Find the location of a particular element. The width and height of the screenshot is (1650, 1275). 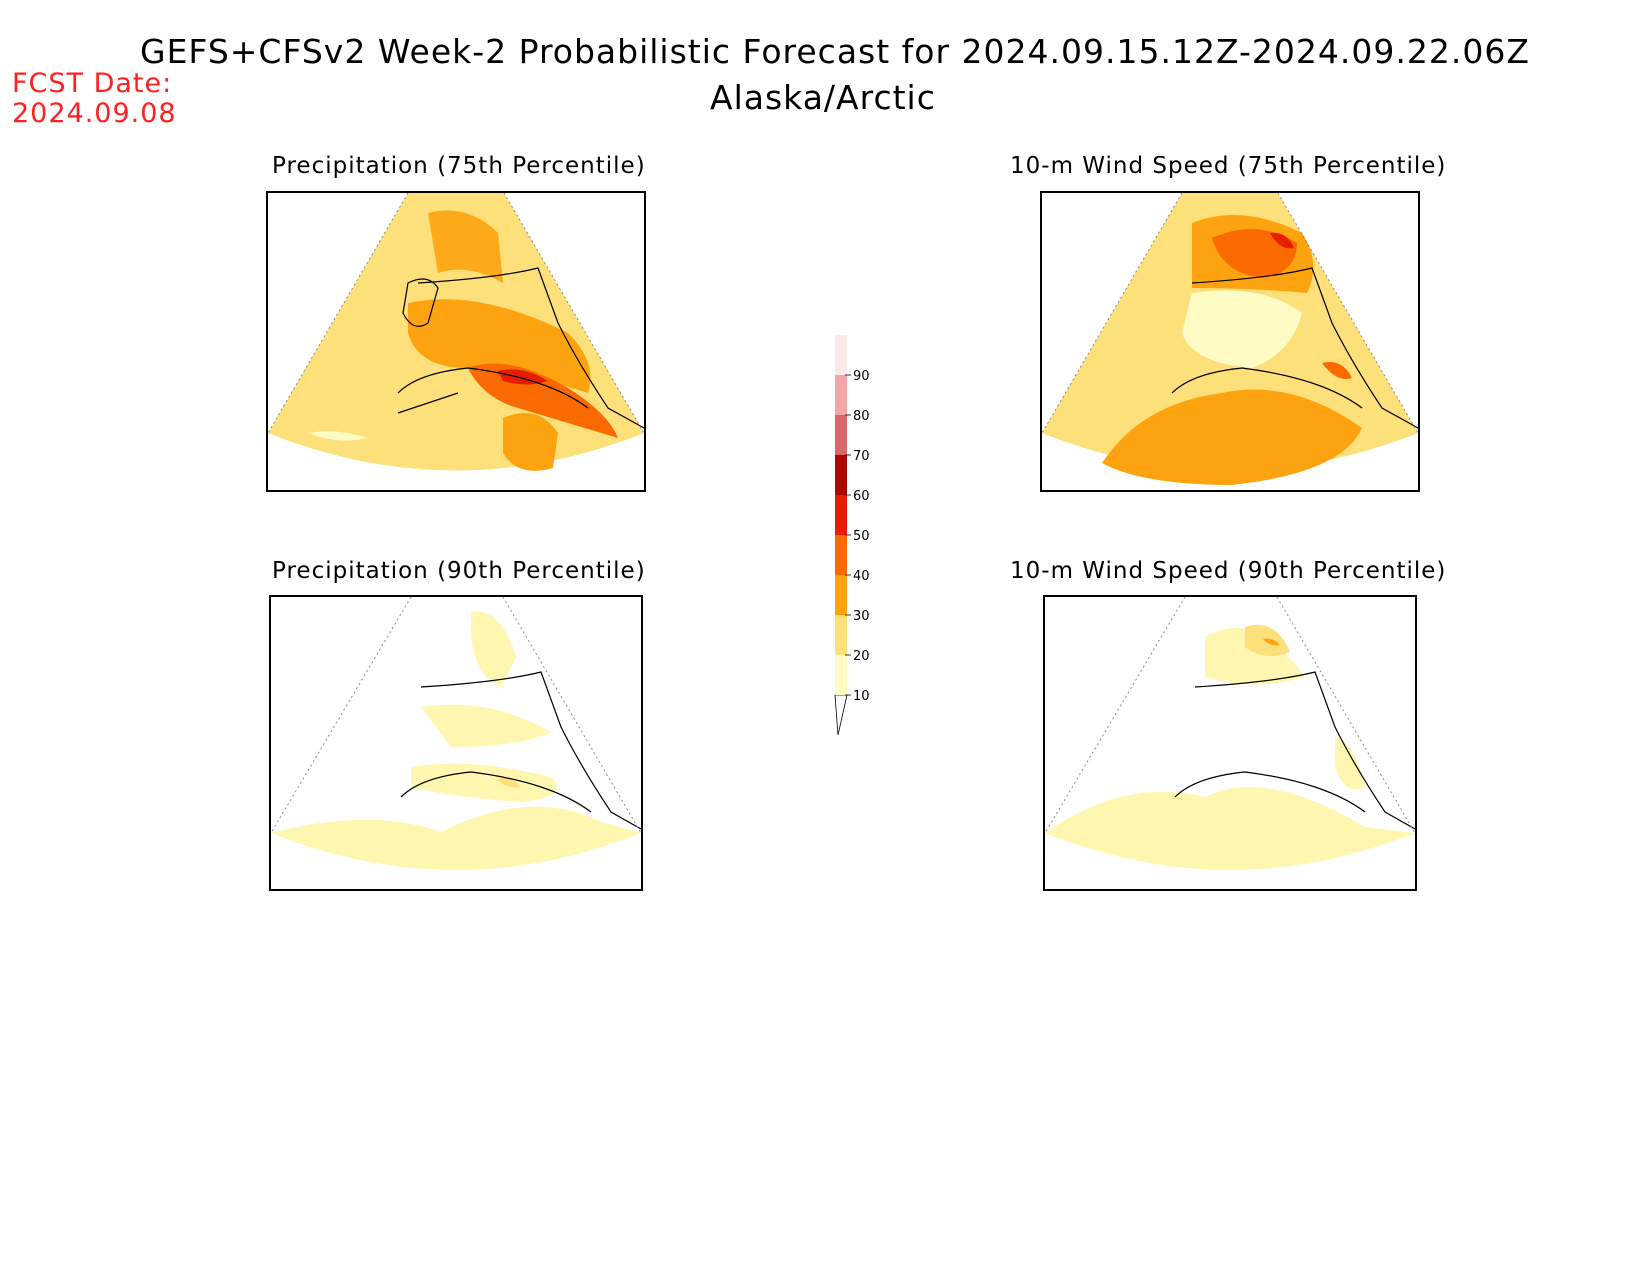

map-wind90 is located at coordinates (1230, 733).